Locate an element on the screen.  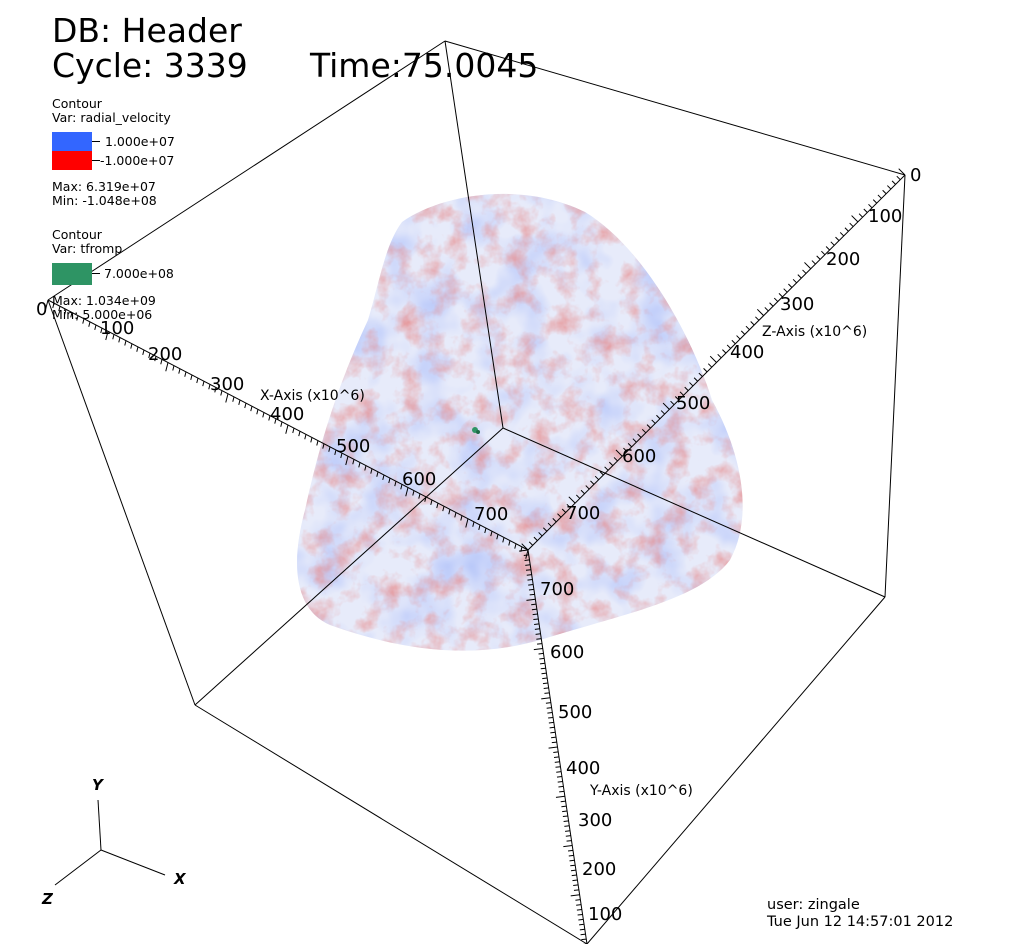
x-tick-label: 500 is located at coordinates (353, 446).